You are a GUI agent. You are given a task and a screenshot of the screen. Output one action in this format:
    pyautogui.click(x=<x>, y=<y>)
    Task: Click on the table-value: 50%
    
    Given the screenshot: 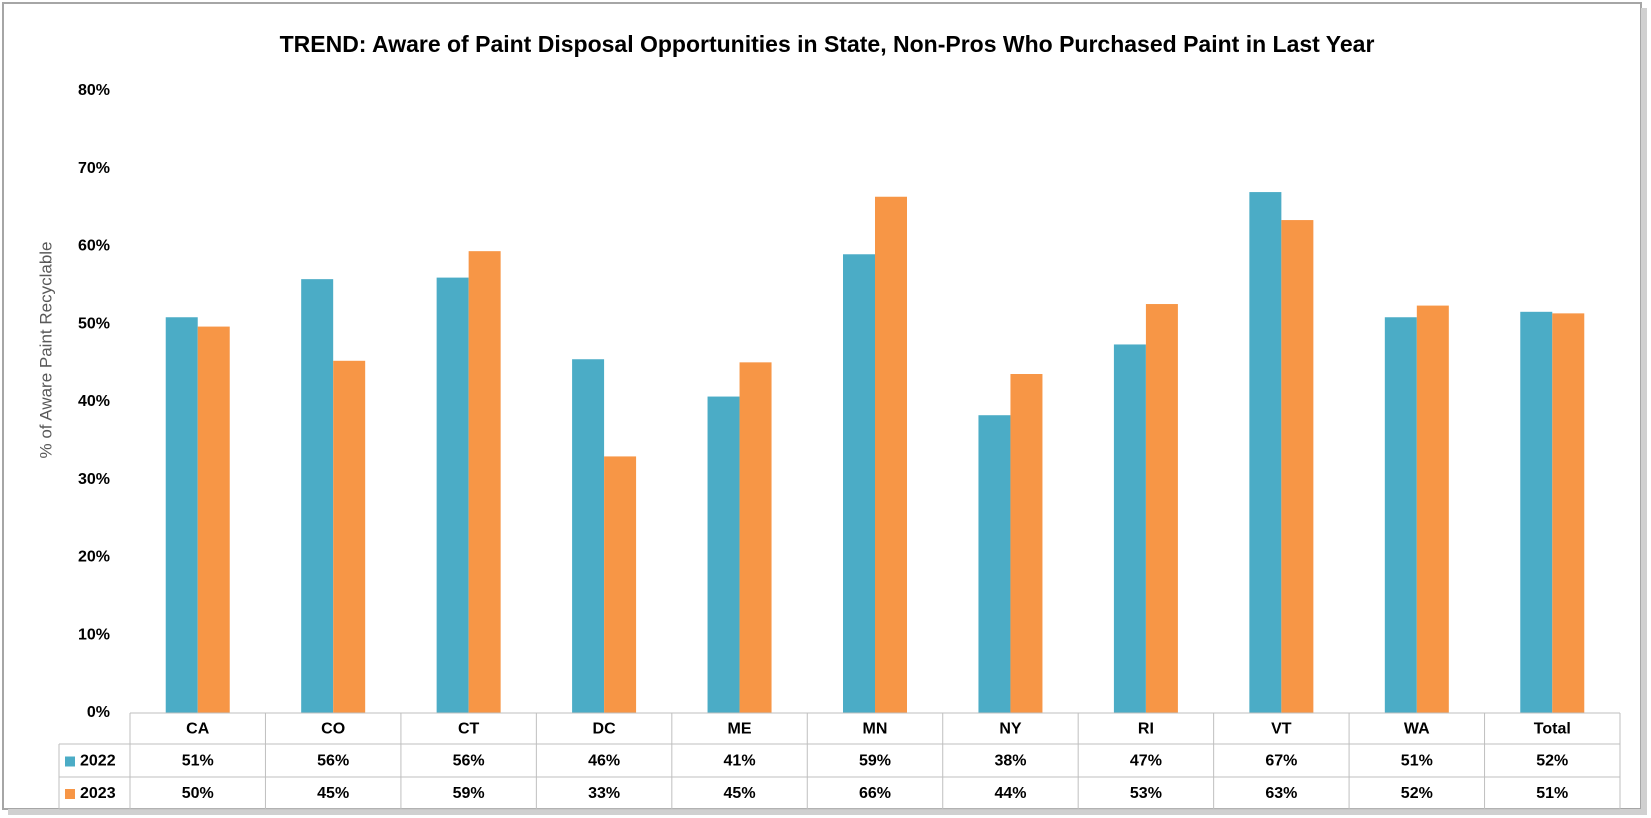 What is the action you would take?
    pyautogui.click(x=198, y=793)
    